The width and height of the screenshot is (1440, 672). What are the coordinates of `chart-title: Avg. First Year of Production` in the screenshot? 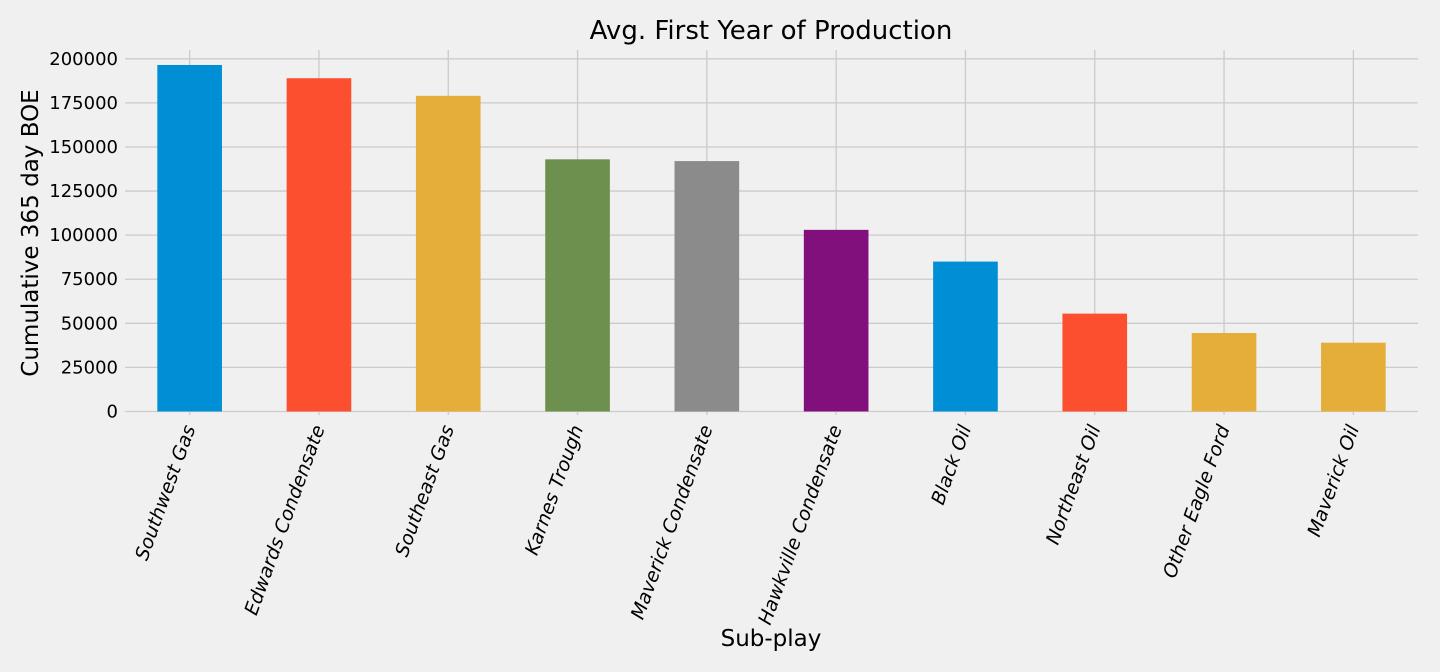 It's located at (771, 31).